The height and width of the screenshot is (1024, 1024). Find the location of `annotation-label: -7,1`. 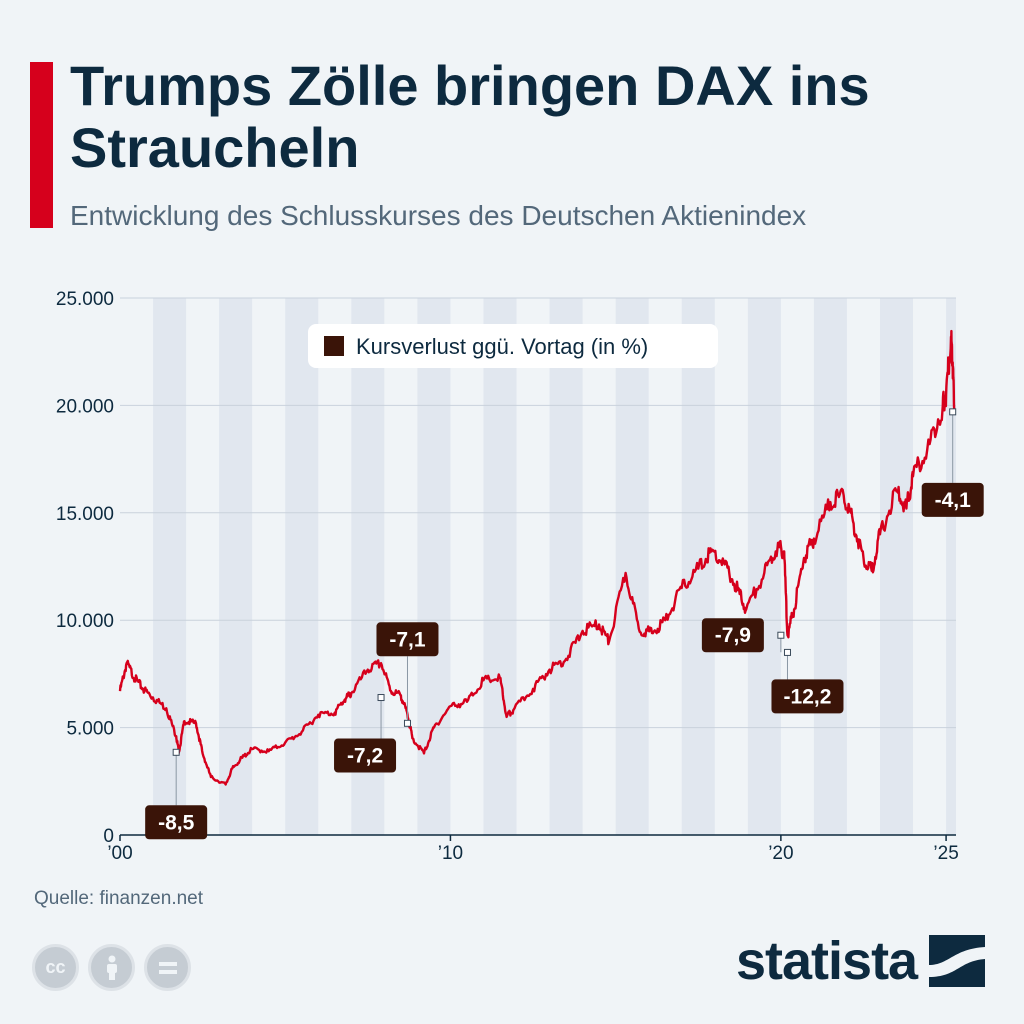

annotation-label: -7,1 is located at coordinates (407, 639).